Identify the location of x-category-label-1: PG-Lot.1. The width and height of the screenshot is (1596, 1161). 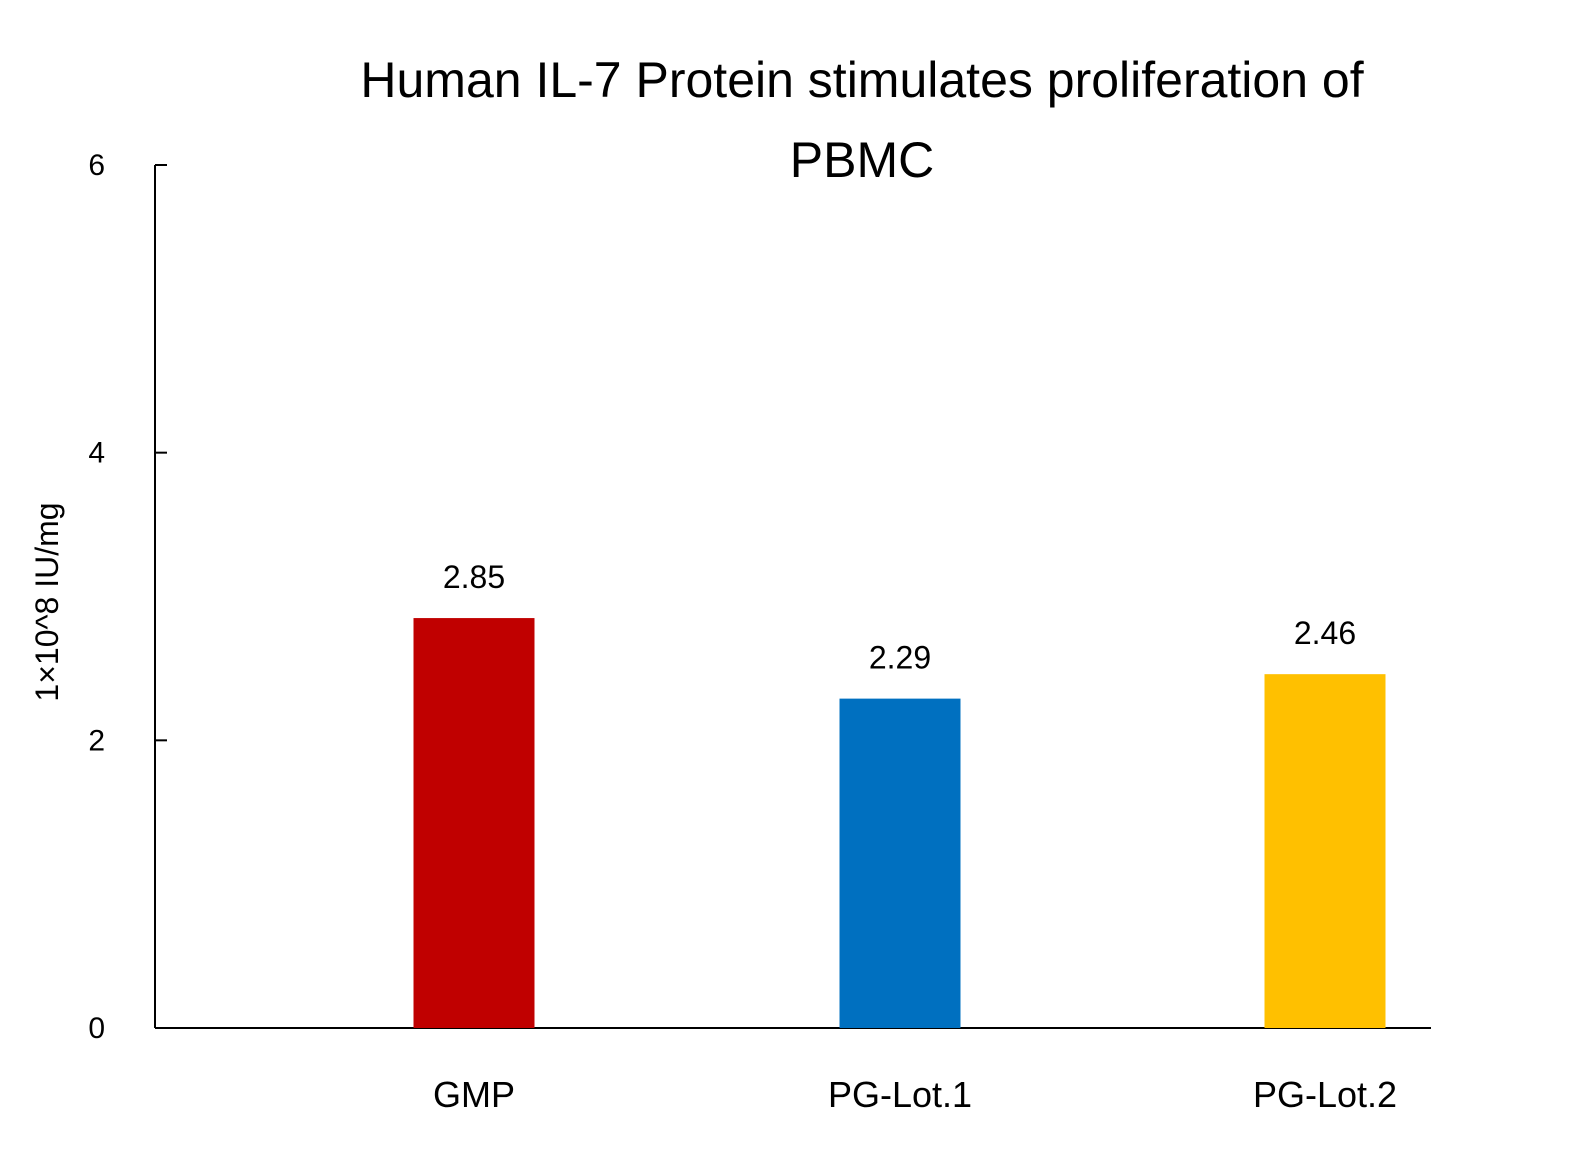
(900, 1094).